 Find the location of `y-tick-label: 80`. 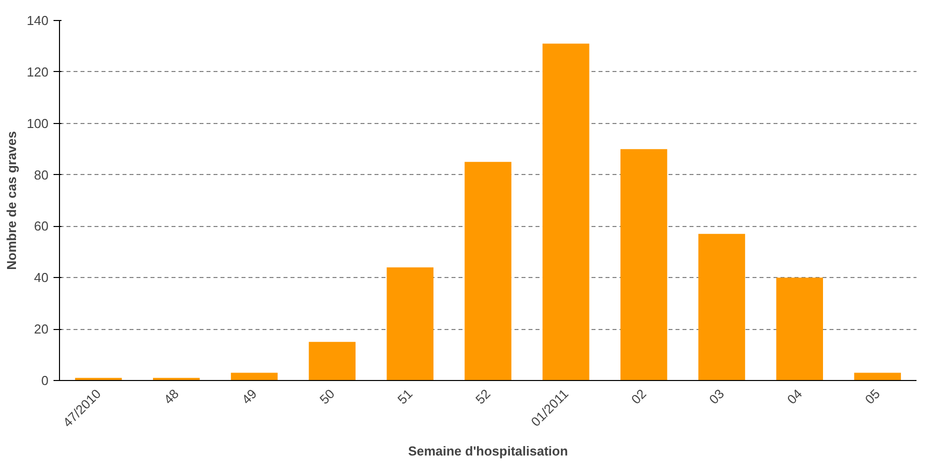

y-tick-label: 80 is located at coordinates (41, 174).